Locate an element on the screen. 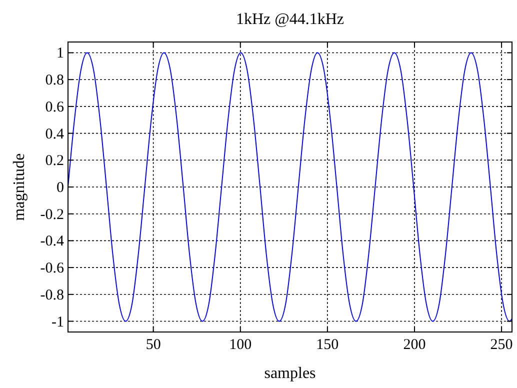 The image size is (517, 388). y-axis-title: magnitude is located at coordinates (19, 187).